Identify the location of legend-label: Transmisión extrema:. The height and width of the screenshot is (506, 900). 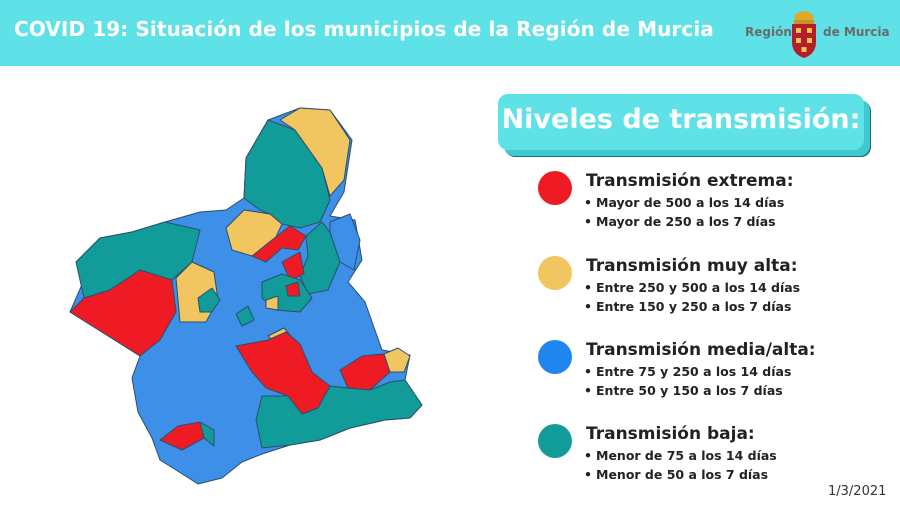
(690, 181).